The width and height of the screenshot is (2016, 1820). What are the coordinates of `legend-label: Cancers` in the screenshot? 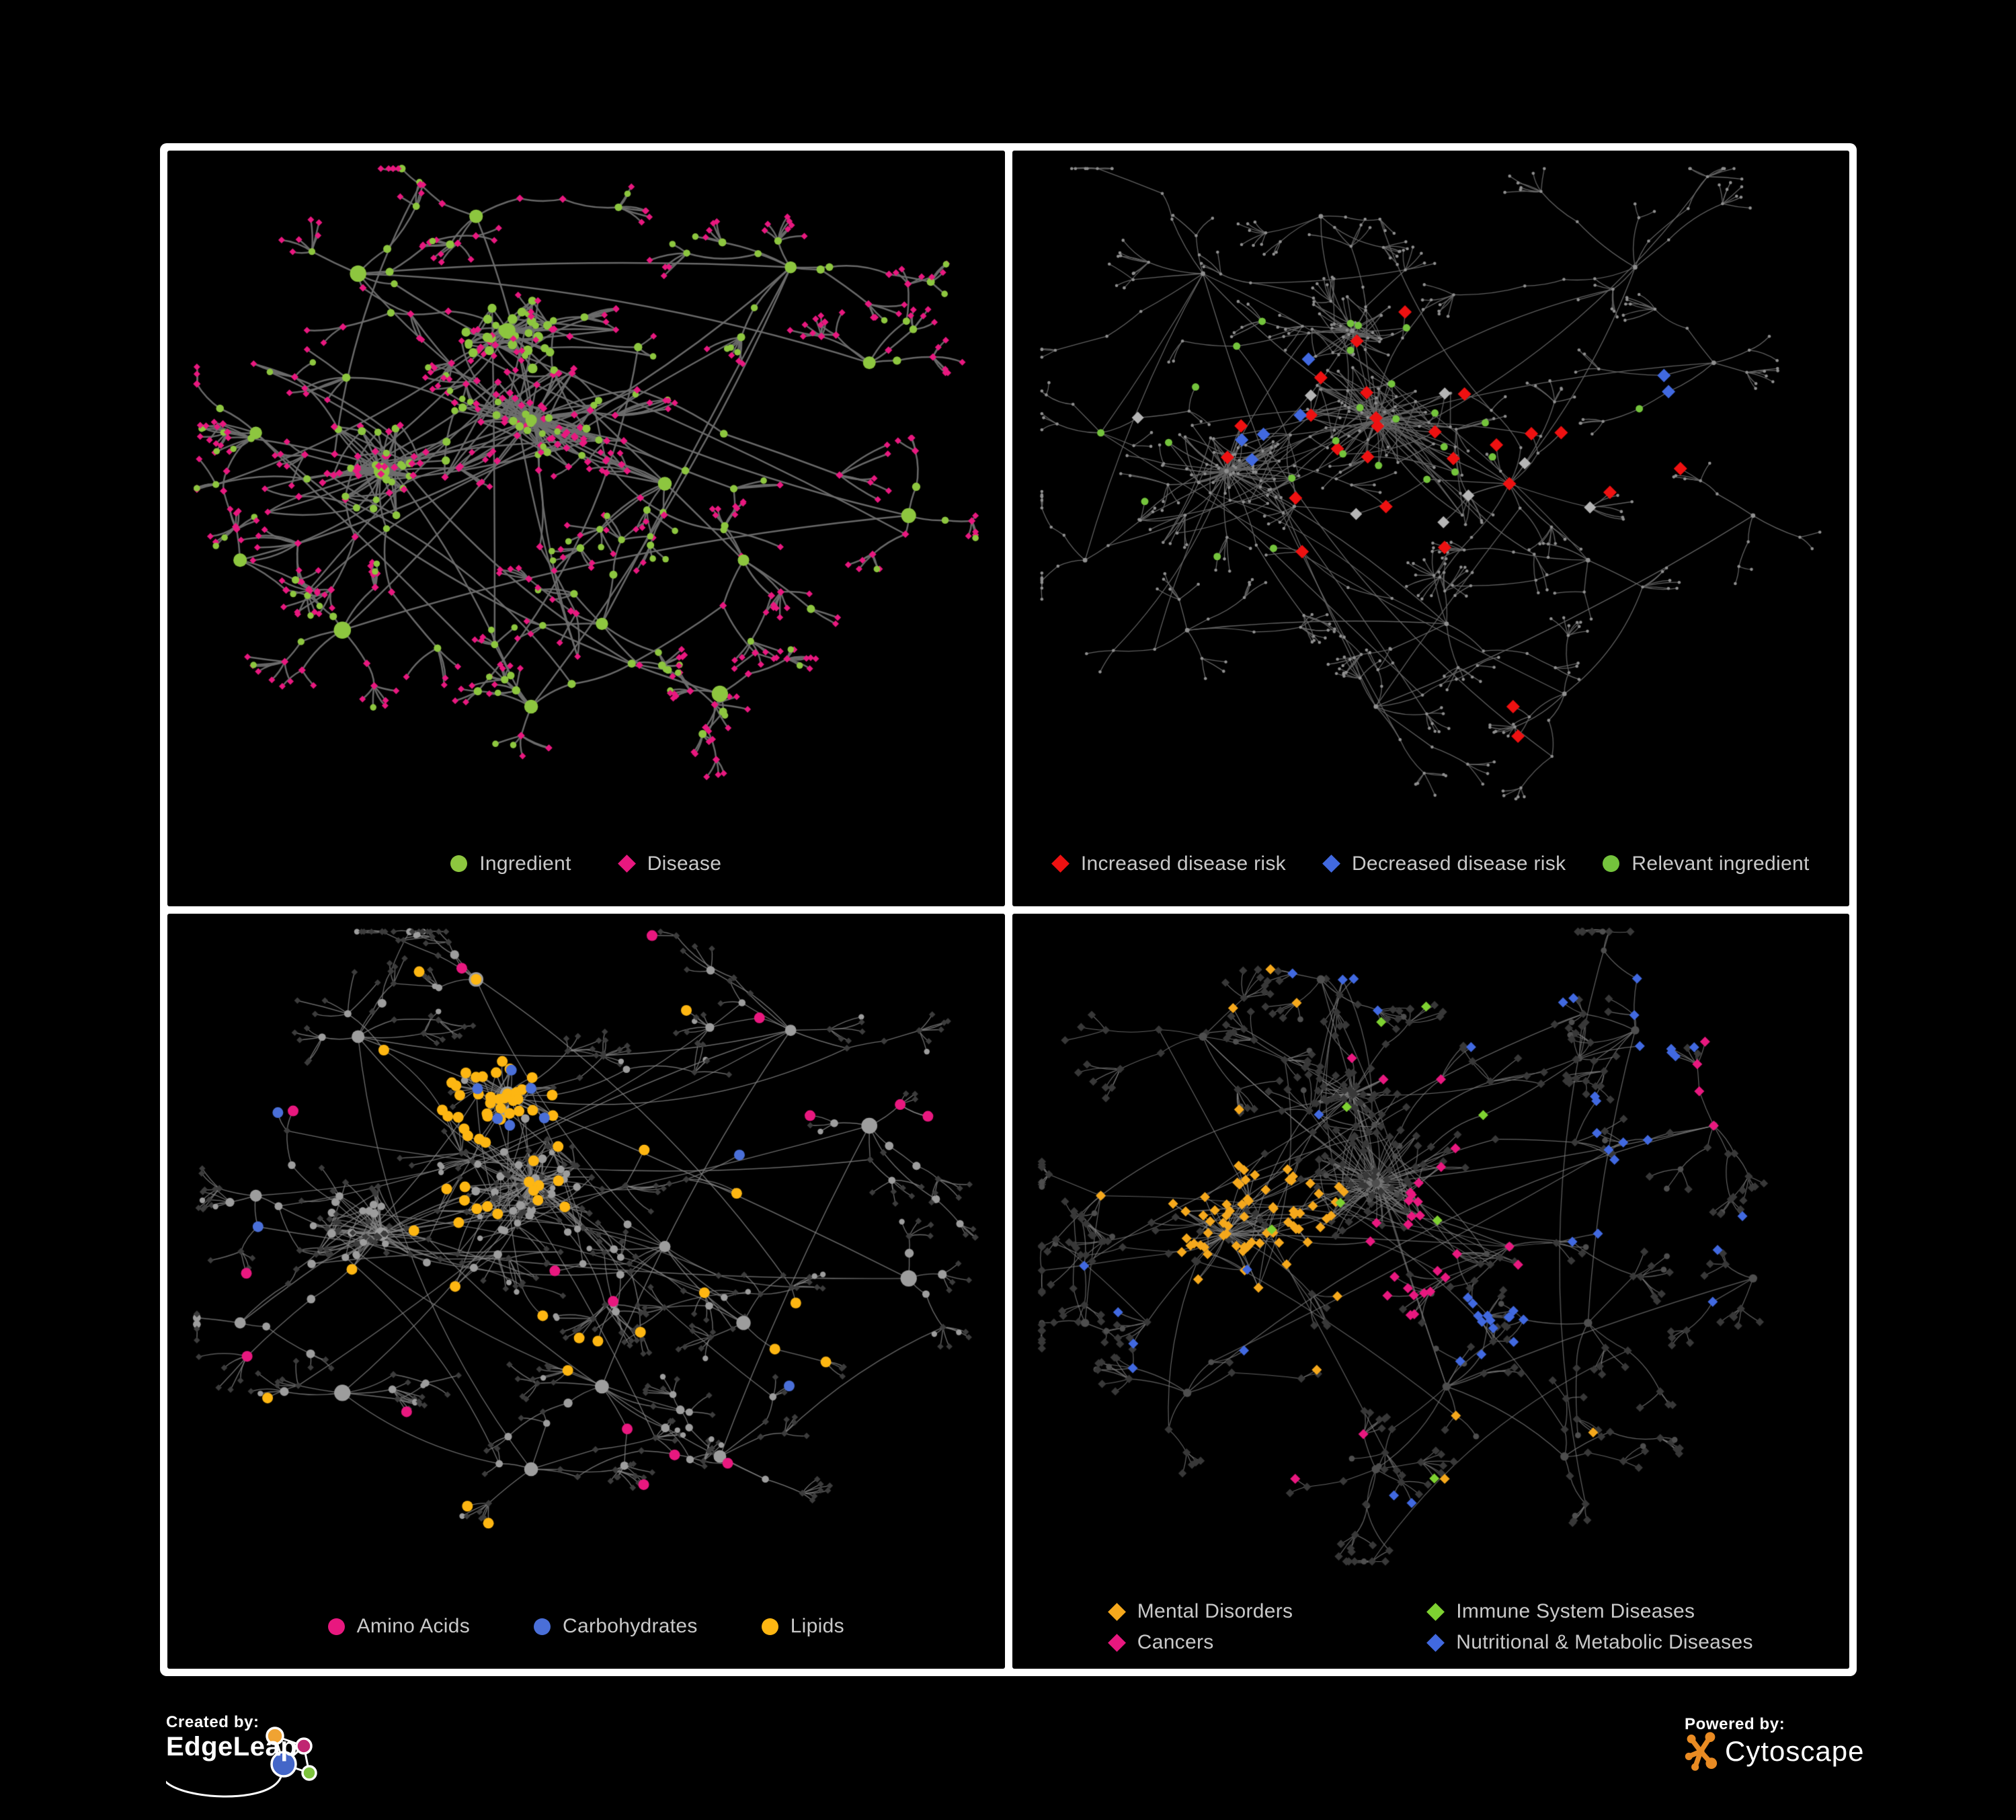 It's located at (1175, 1642).